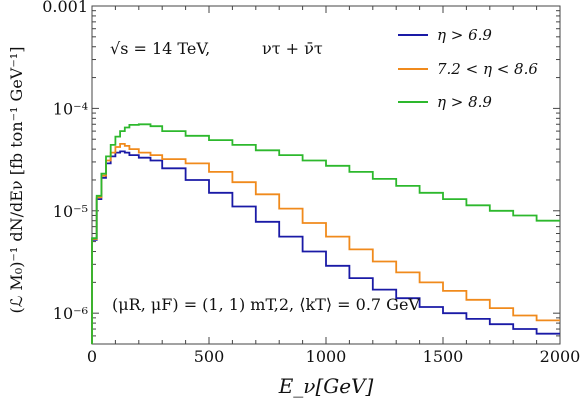 The image size is (581, 402). Describe the element at coordinates (487, 69) in the screenshot. I see `legend-label-1: 7.2 < η < 8.6` at that location.